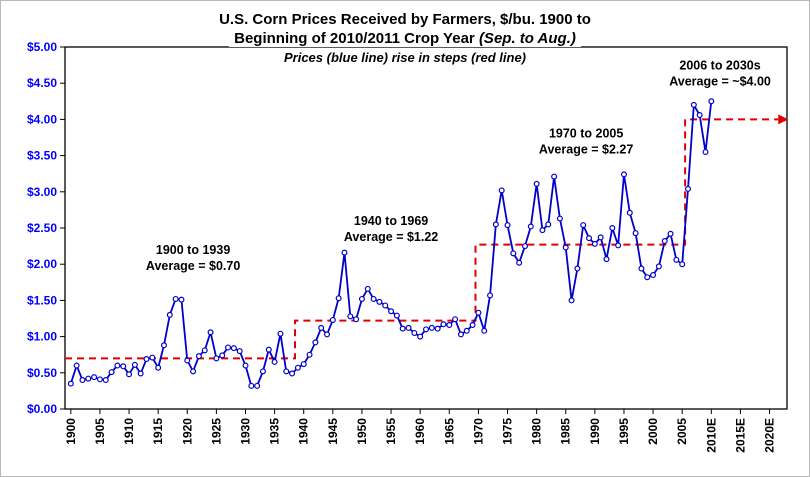  What do you see at coordinates (770, 435) in the screenshot?
I see `x-axis-tick-label: 2020E` at bounding box center [770, 435].